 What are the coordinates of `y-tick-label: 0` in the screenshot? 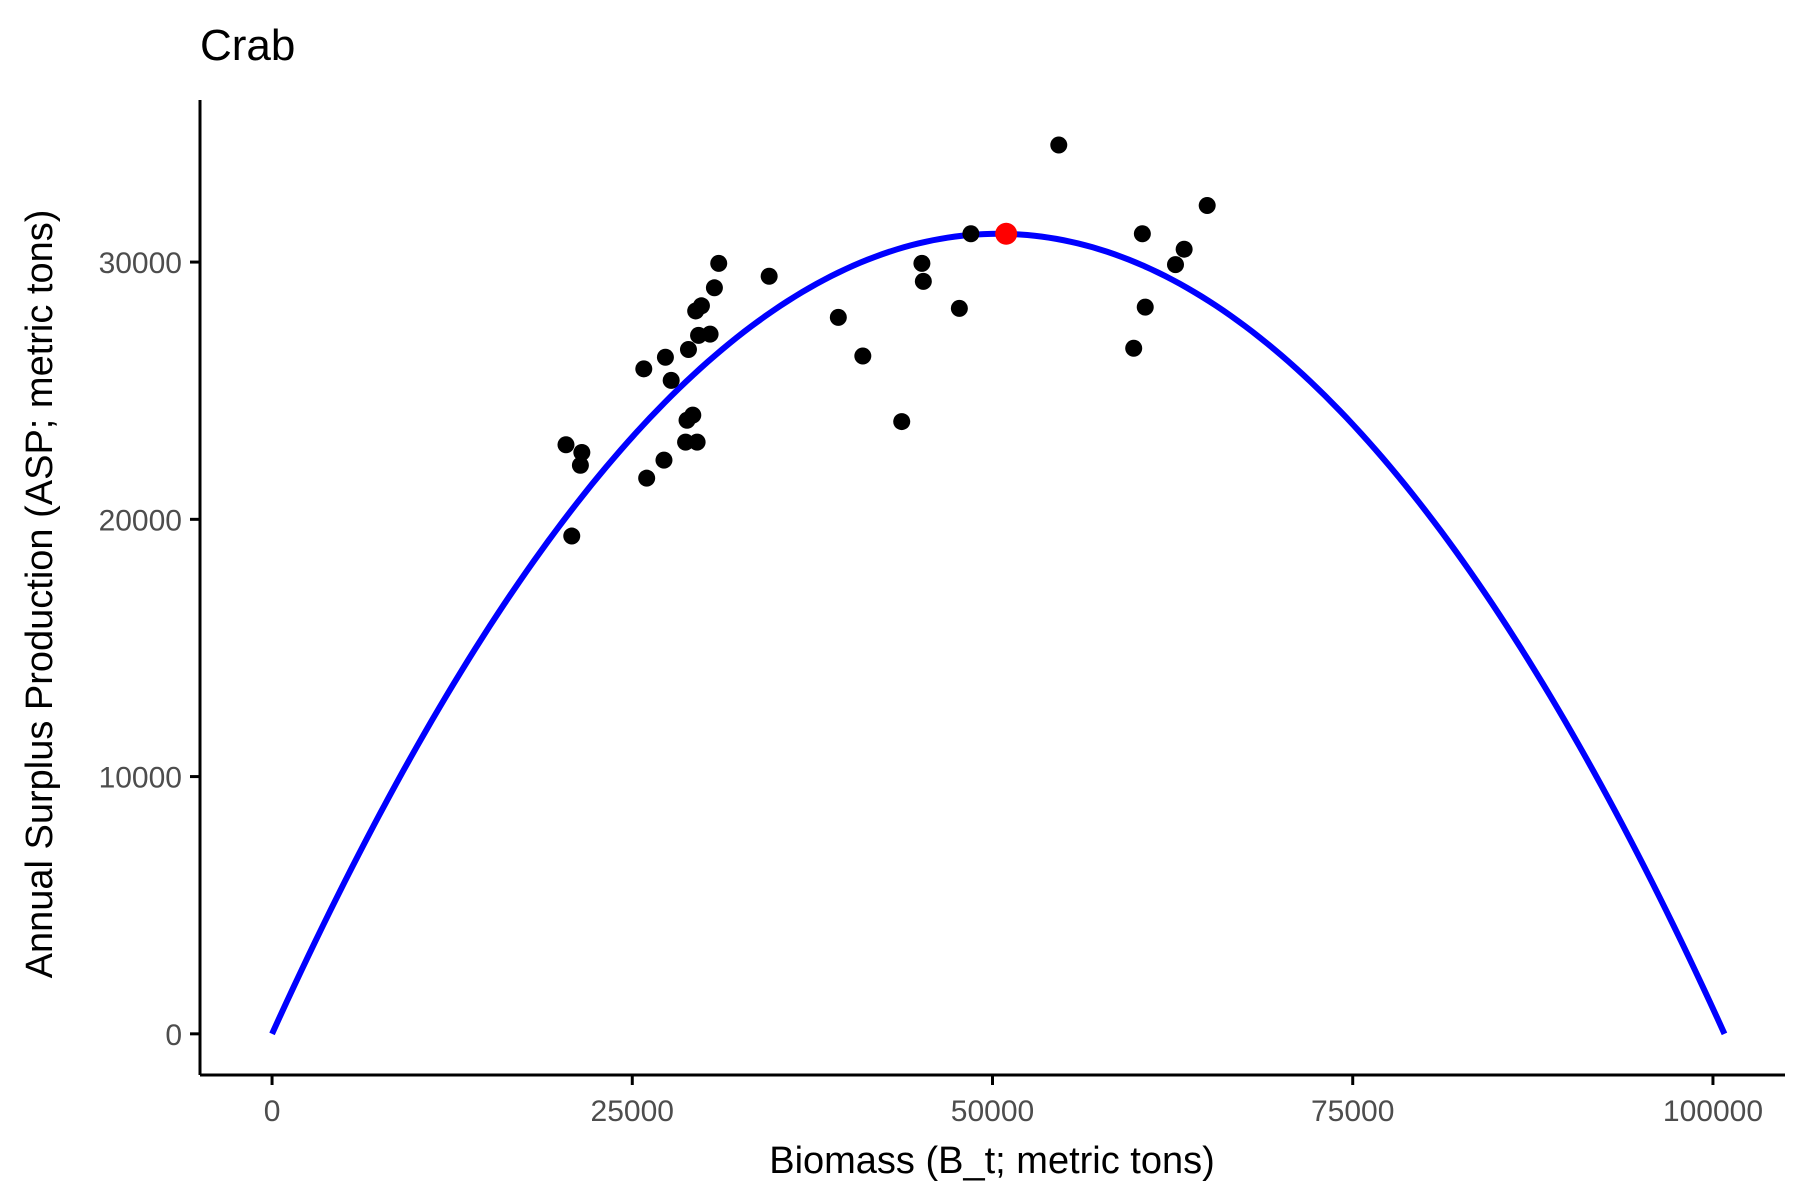 It's located at (173, 1035).